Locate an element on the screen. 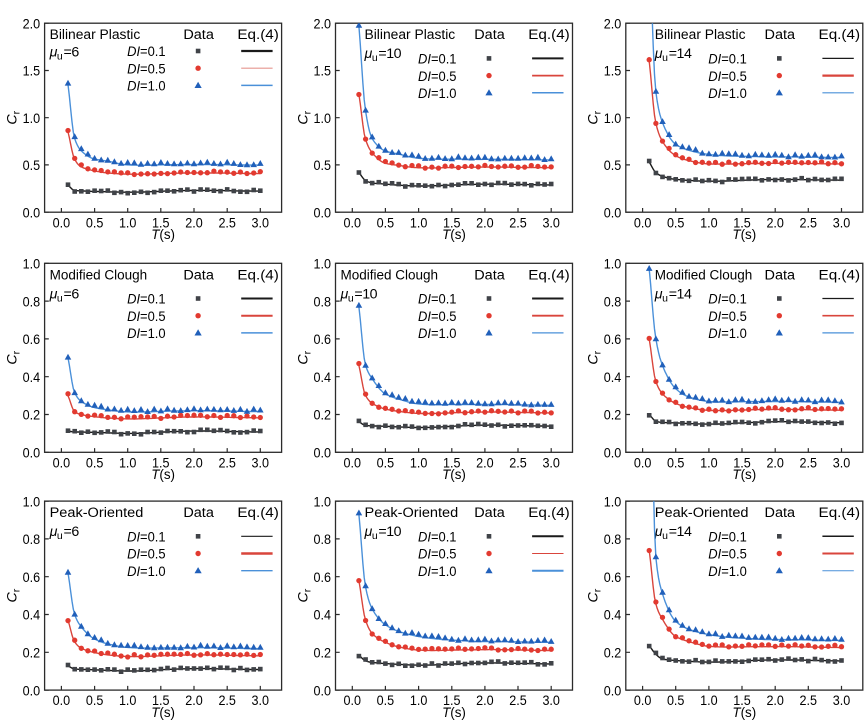  svg-text: Bilinear Plastic is located at coordinates (95, 35).